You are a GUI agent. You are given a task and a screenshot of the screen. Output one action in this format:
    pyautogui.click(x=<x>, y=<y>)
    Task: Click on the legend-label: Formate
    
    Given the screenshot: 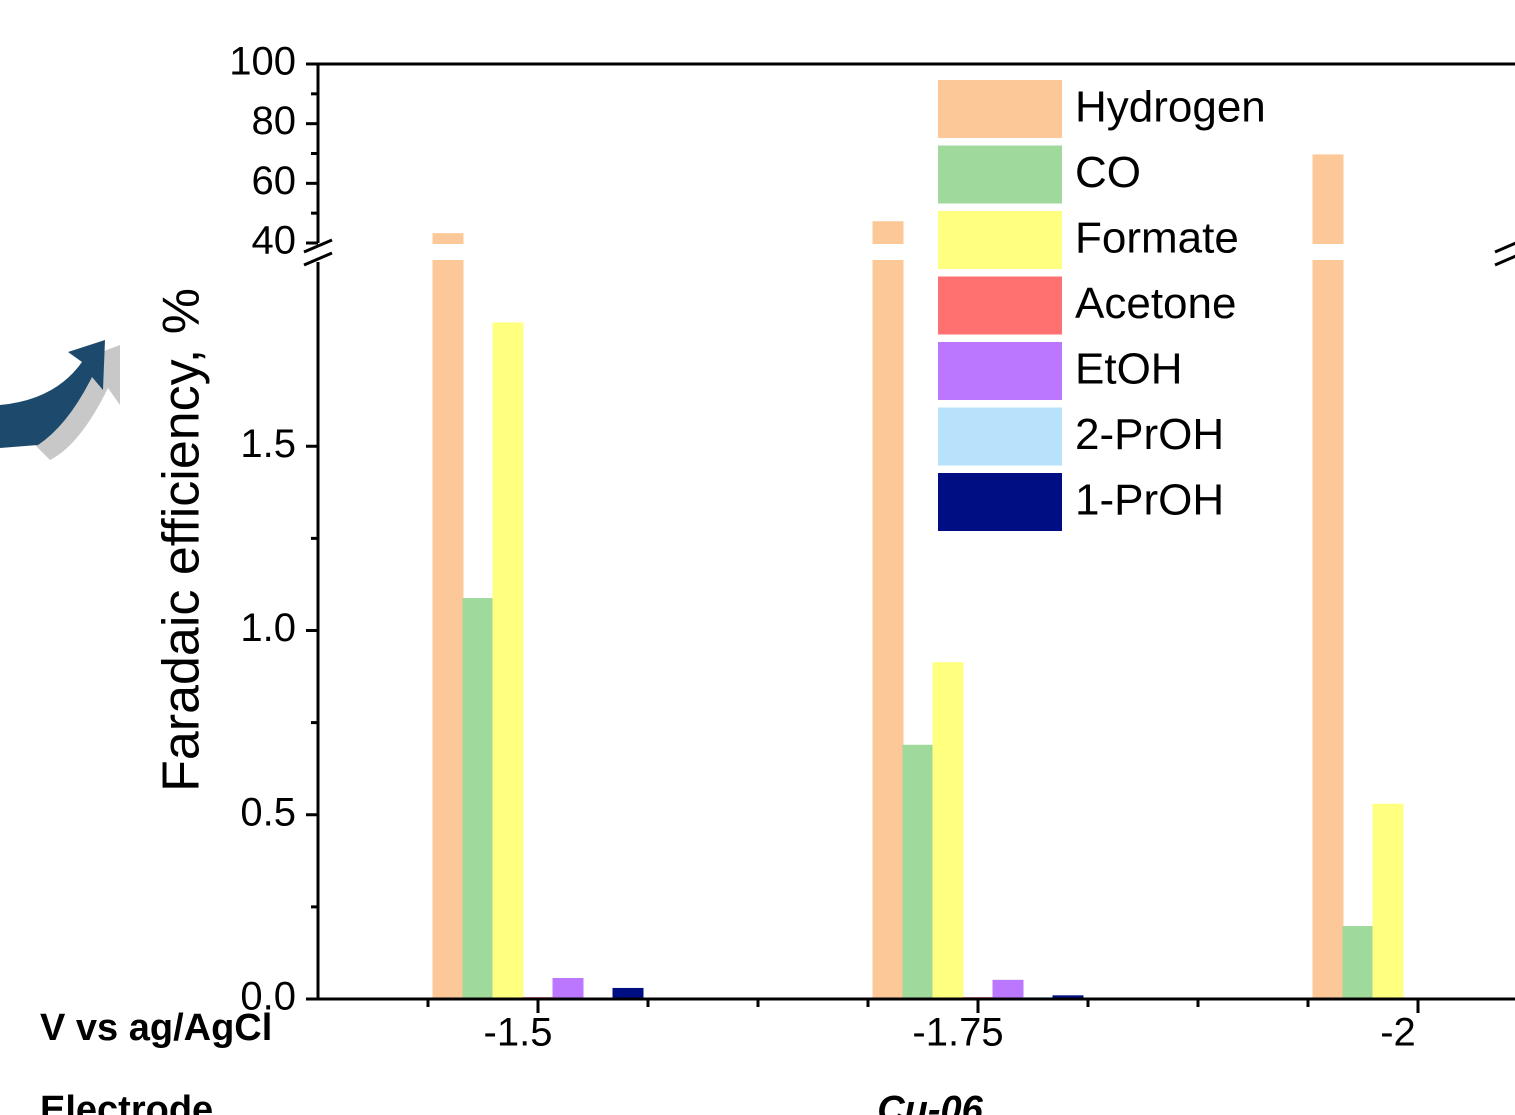 What is the action you would take?
    pyautogui.click(x=1157, y=238)
    